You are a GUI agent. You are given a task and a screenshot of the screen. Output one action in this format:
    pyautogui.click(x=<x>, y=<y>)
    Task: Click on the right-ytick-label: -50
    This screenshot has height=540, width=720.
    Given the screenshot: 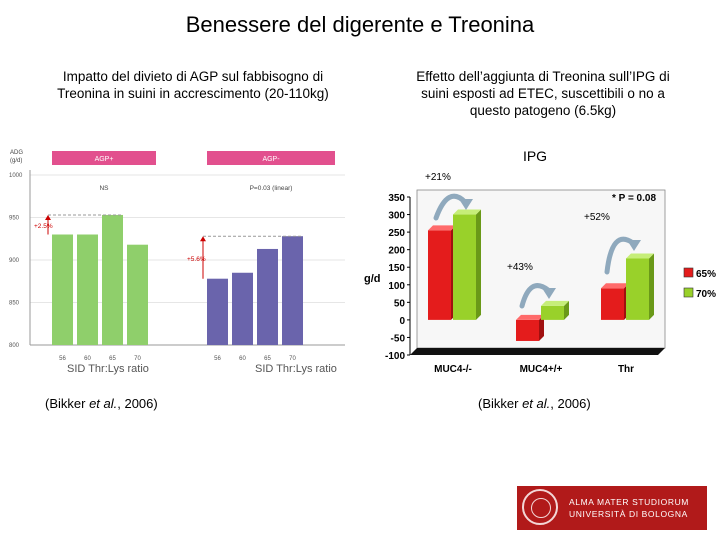 What is the action you would take?
    pyautogui.click(x=398, y=338)
    